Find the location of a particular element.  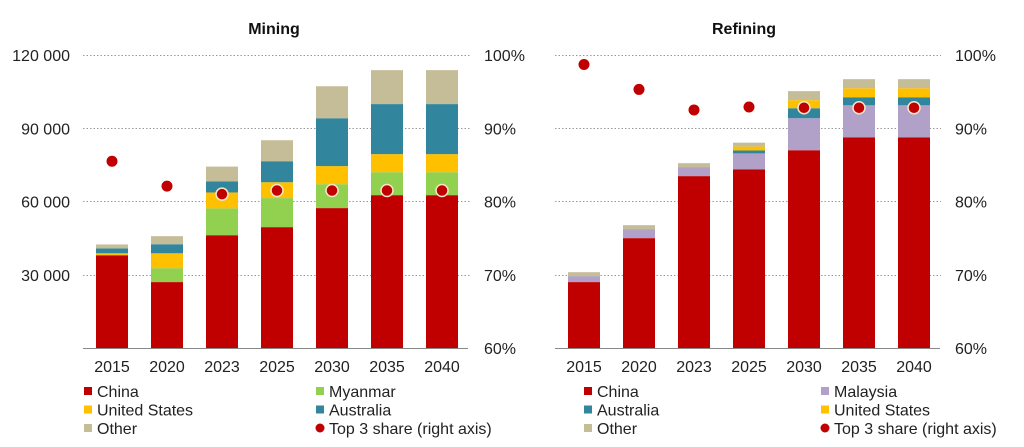

x-axis-tick-label: 2035 is located at coordinates (859, 367).